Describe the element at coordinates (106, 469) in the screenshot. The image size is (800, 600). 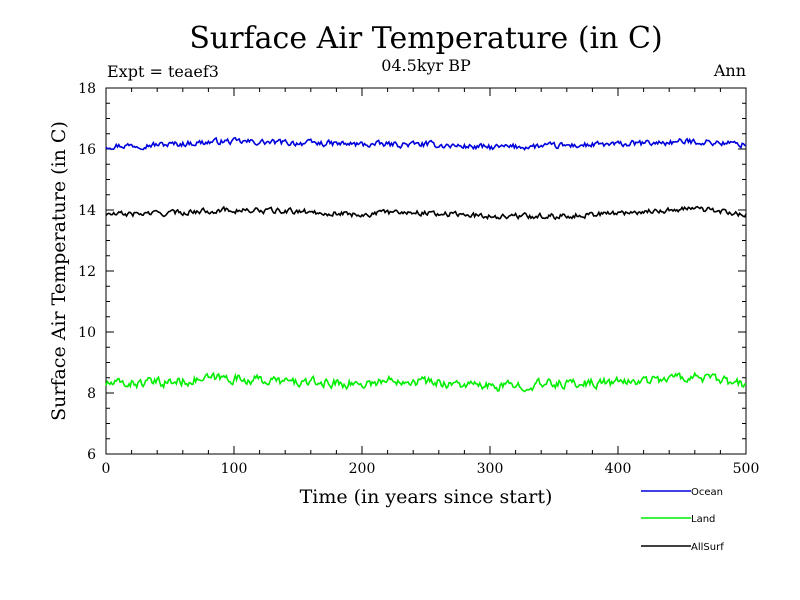
I see `x-tick-label: 0` at that location.